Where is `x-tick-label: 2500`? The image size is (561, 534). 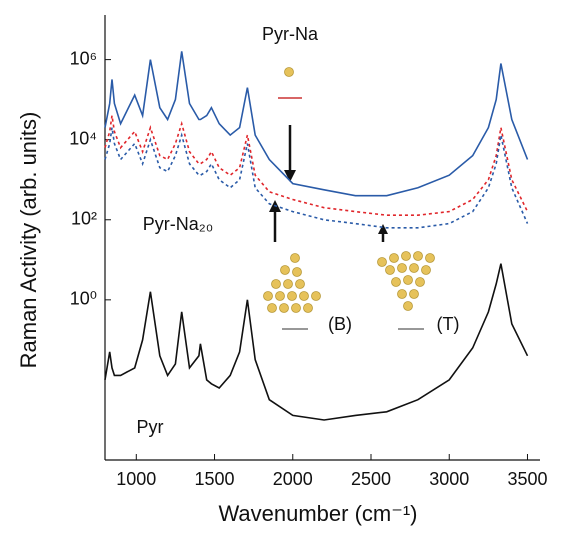
x-tick-label: 2500 is located at coordinates (371, 479).